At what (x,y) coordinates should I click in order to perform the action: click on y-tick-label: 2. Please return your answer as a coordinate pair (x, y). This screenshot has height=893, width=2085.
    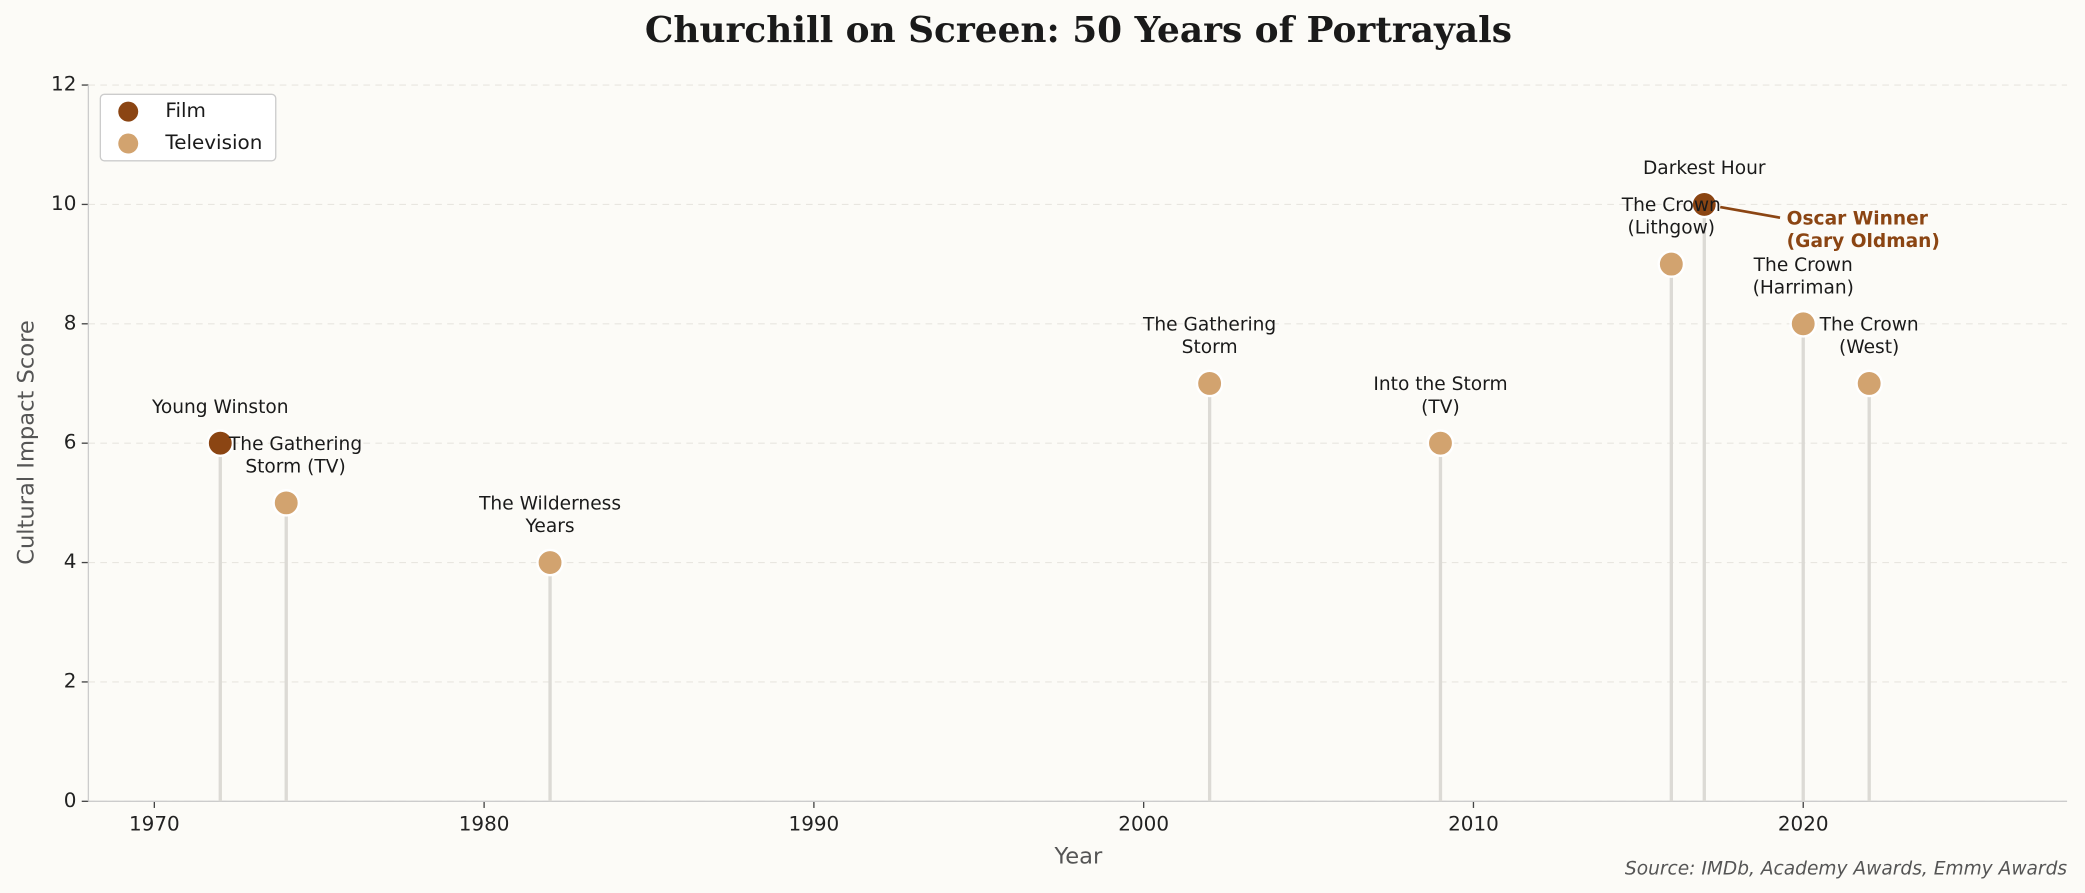
    Looking at the image, I should click on (70, 680).